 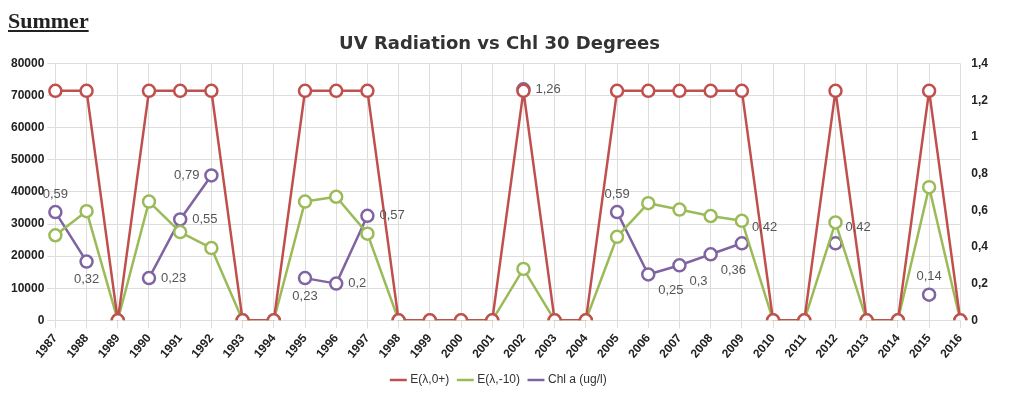 I want to click on data-label: 0,25, so click(x=671, y=290).